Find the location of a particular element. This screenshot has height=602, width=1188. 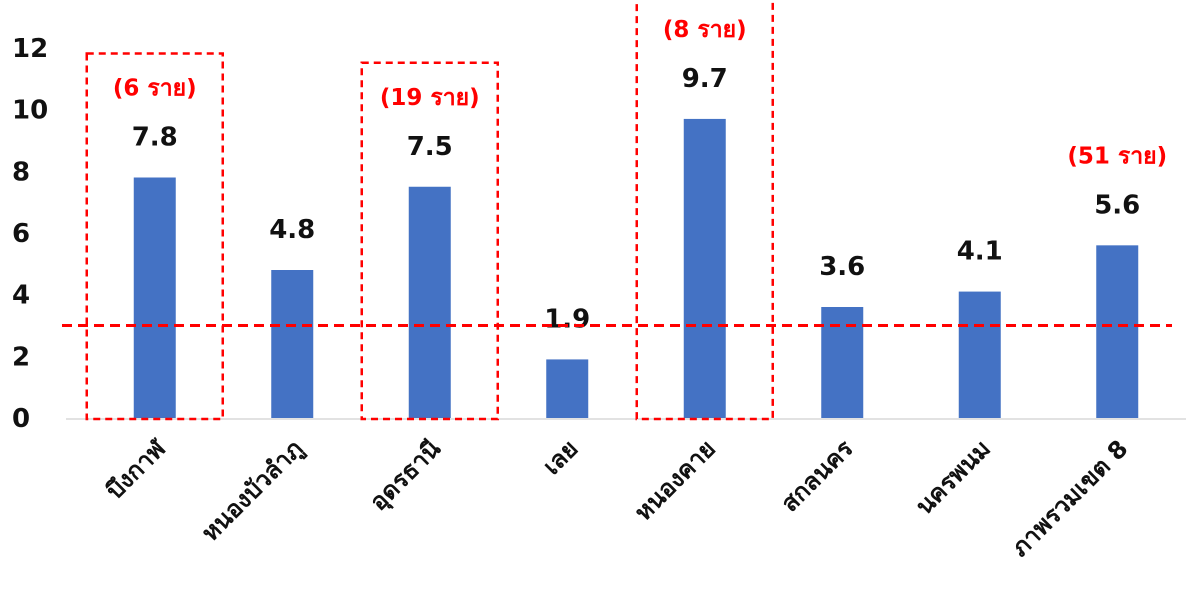

x-tick-label: นครพนม is located at coordinates (953, 477).